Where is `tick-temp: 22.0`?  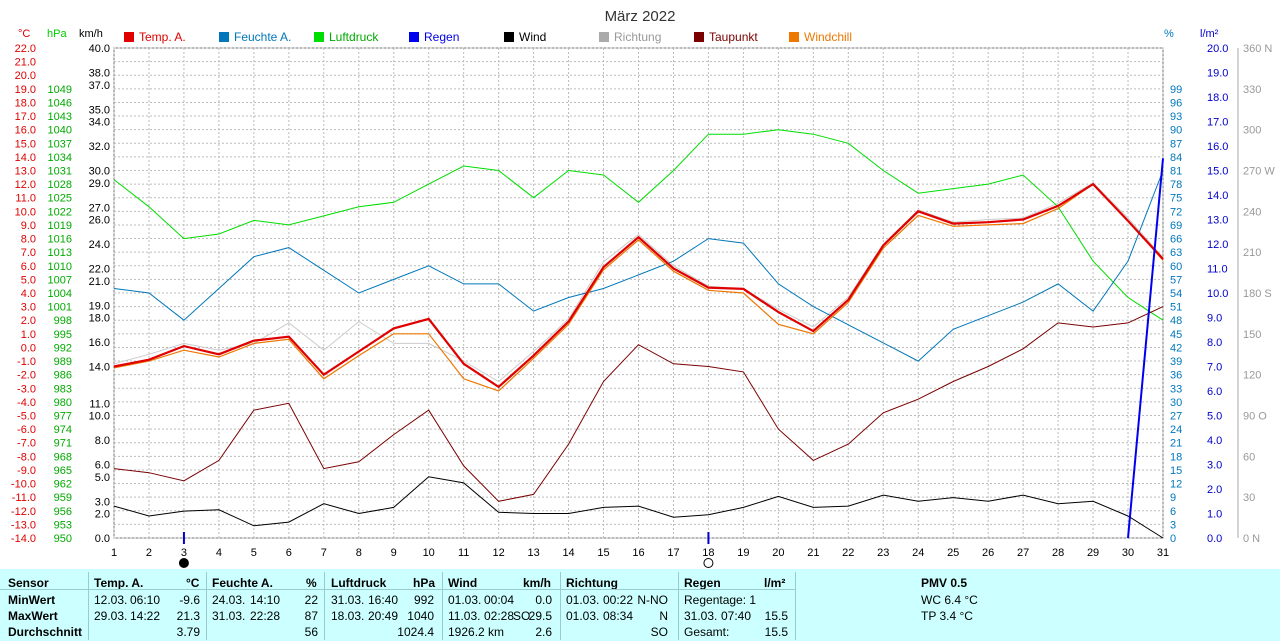
tick-temp: 22.0 is located at coordinates (25, 49).